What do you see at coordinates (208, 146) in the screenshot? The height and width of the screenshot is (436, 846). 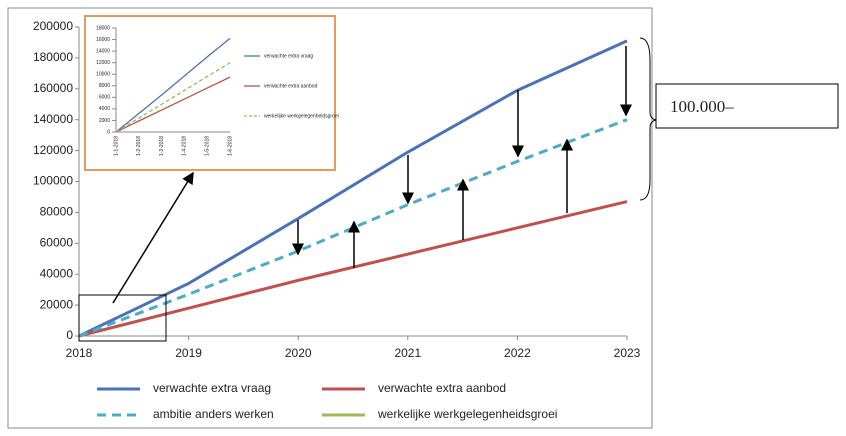 I see `x-tick-label: 1-5-2018` at bounding box center [208, 146].